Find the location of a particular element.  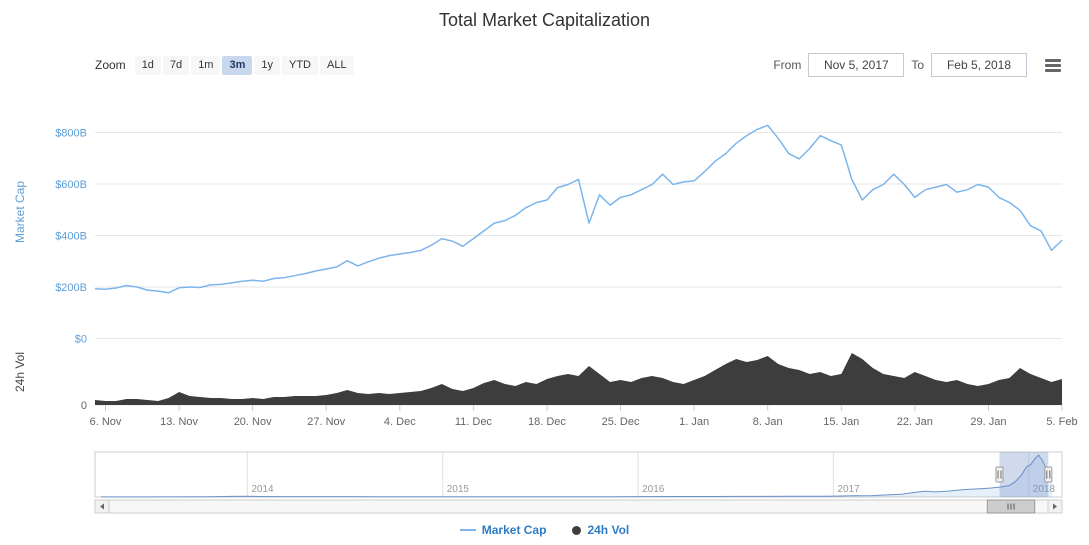

legend-item-market-cap: Market Cap is located at coordinates (503, 530).